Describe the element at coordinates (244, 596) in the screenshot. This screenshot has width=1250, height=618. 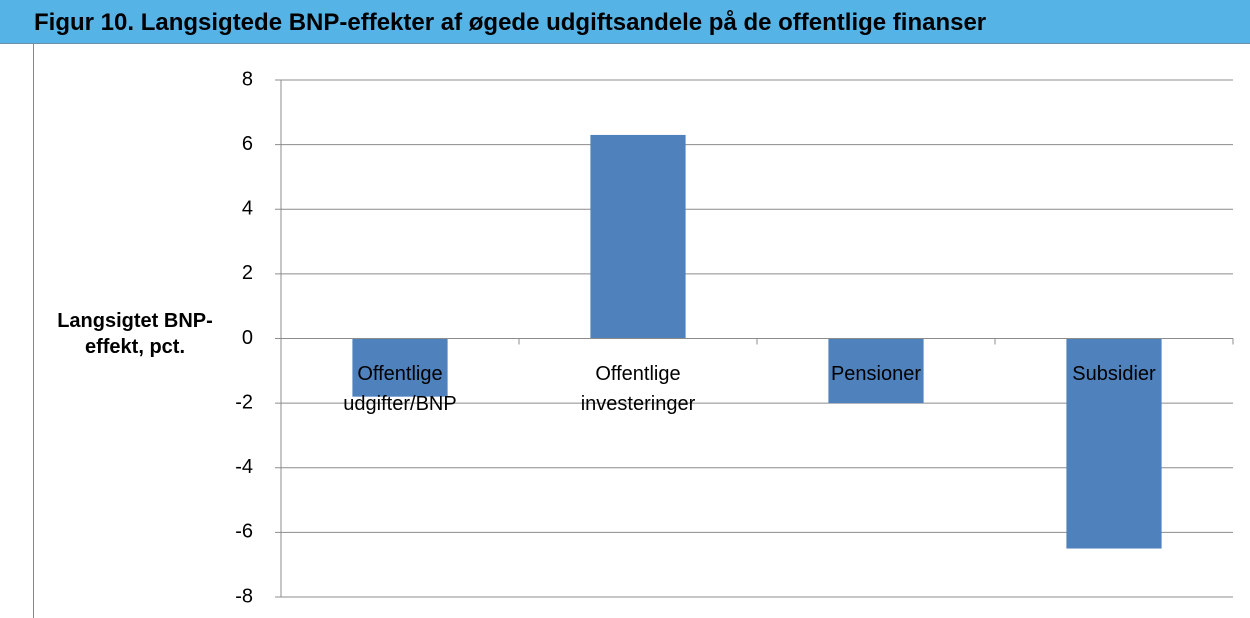
I see `y-tick-label: -8` at that location.